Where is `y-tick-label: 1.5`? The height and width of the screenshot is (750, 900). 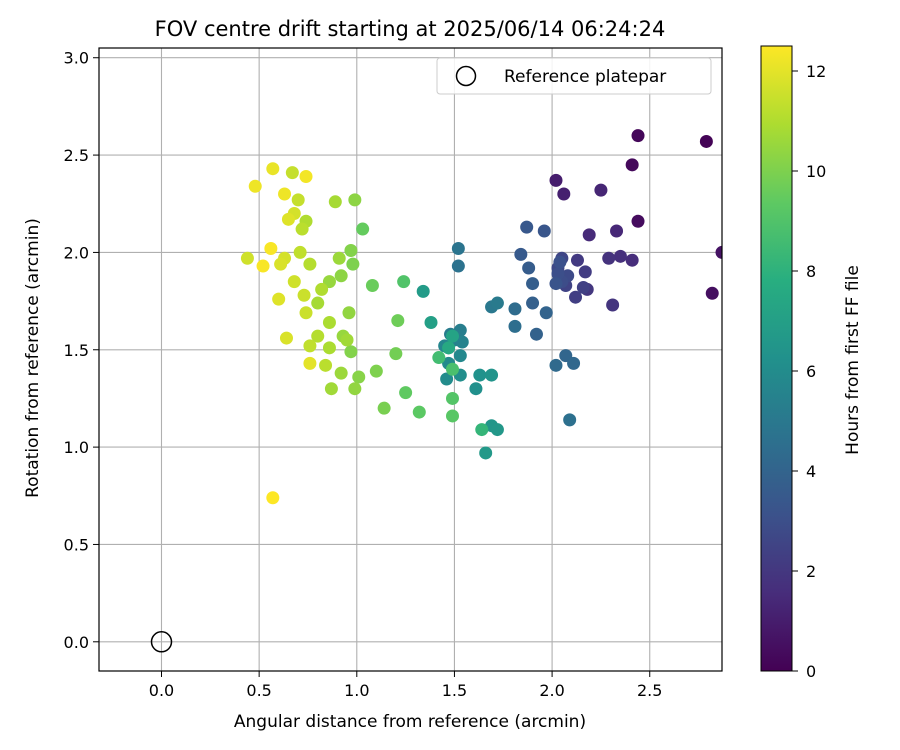 y-tick-label: 1.5 is located at coordinates (76, 350).